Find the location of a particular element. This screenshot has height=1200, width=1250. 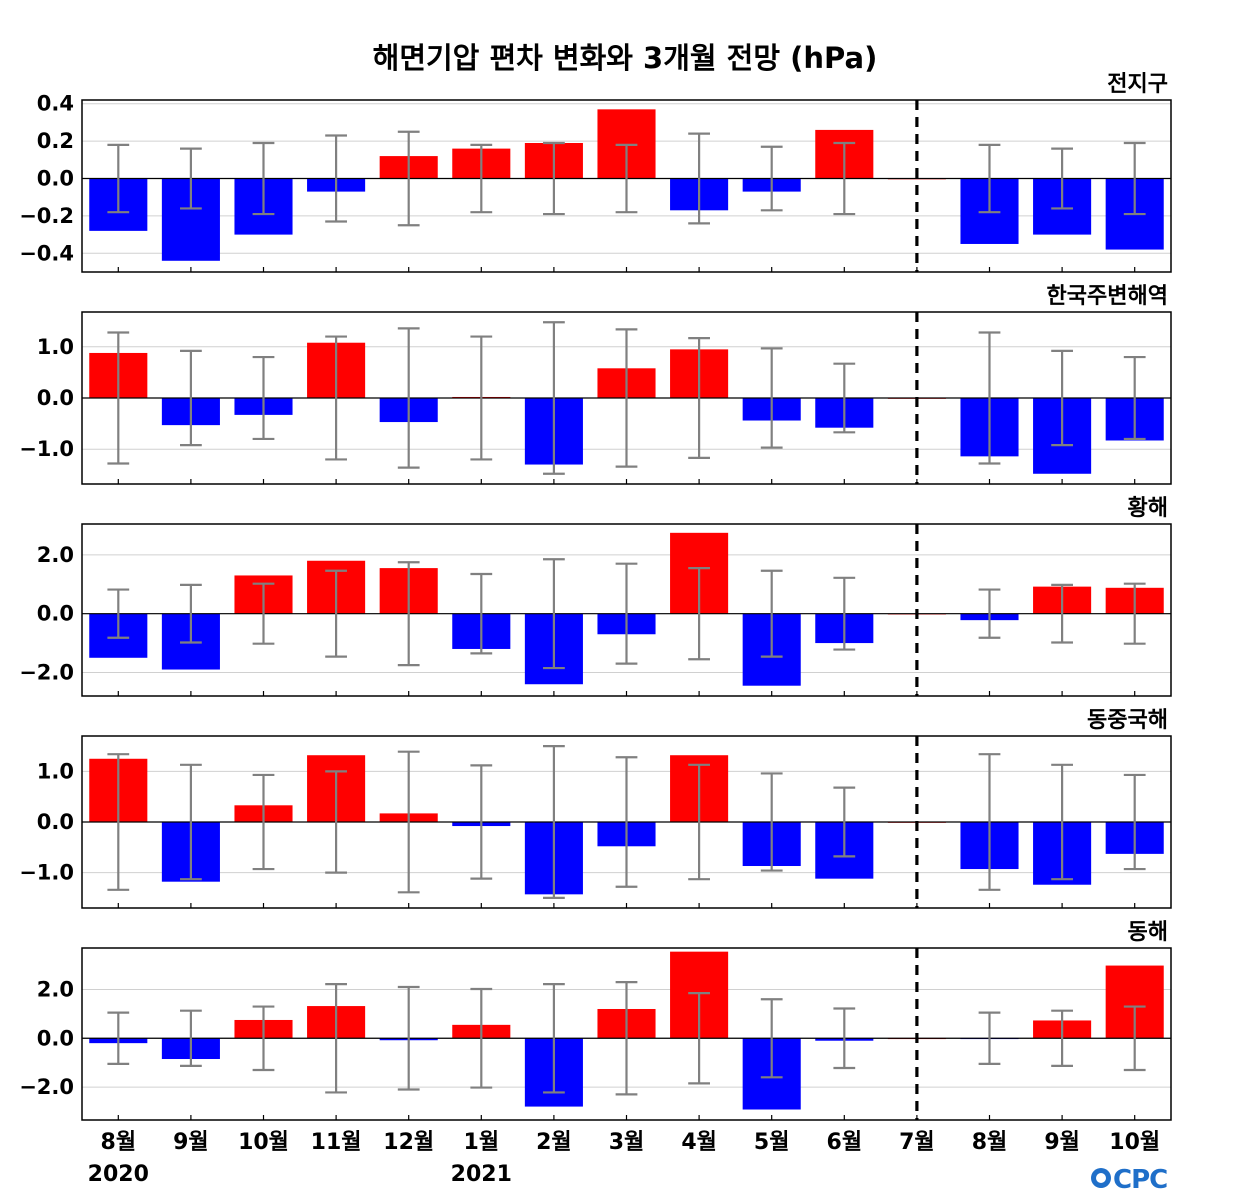

region-label: 황해 is located at coordinates (1148, 508).